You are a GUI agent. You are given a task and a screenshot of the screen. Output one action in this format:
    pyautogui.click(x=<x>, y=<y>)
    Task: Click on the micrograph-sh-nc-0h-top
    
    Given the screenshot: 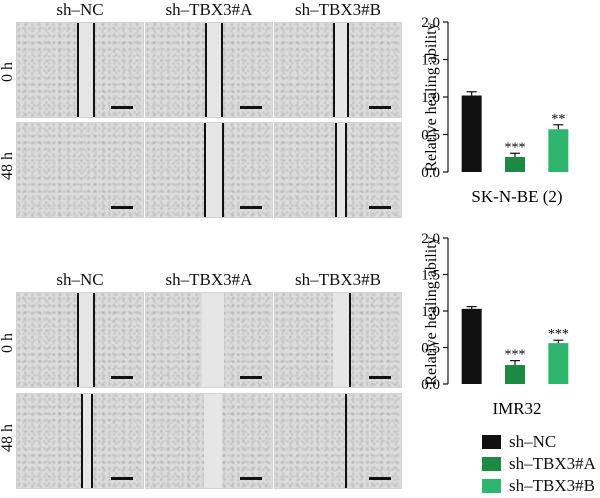 What is the action you would take?
    pyautogui.click(x=80, y=70)
    